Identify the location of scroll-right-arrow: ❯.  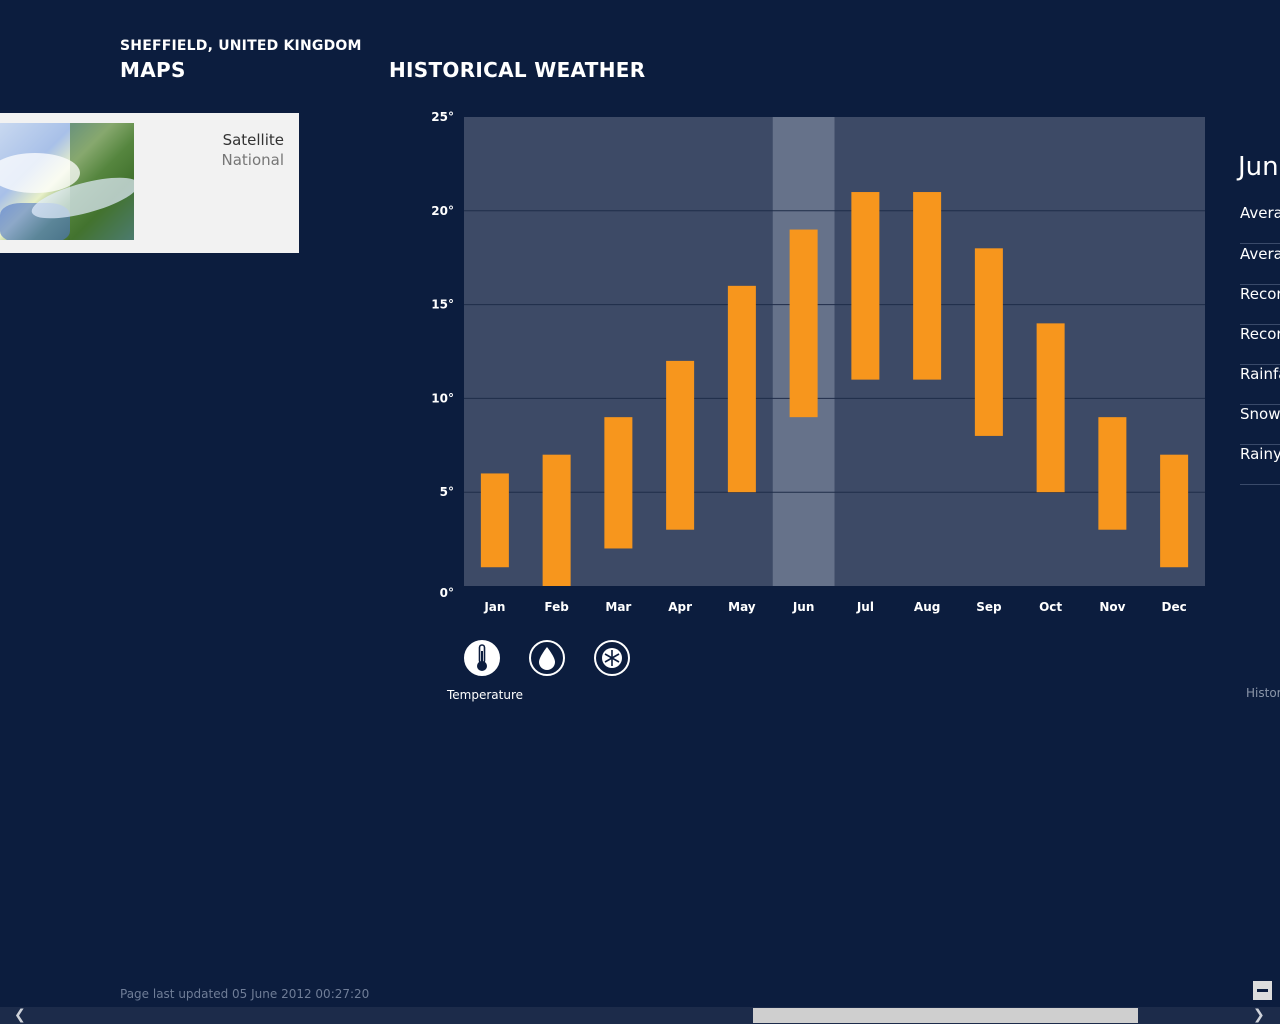
(1259, 1015).